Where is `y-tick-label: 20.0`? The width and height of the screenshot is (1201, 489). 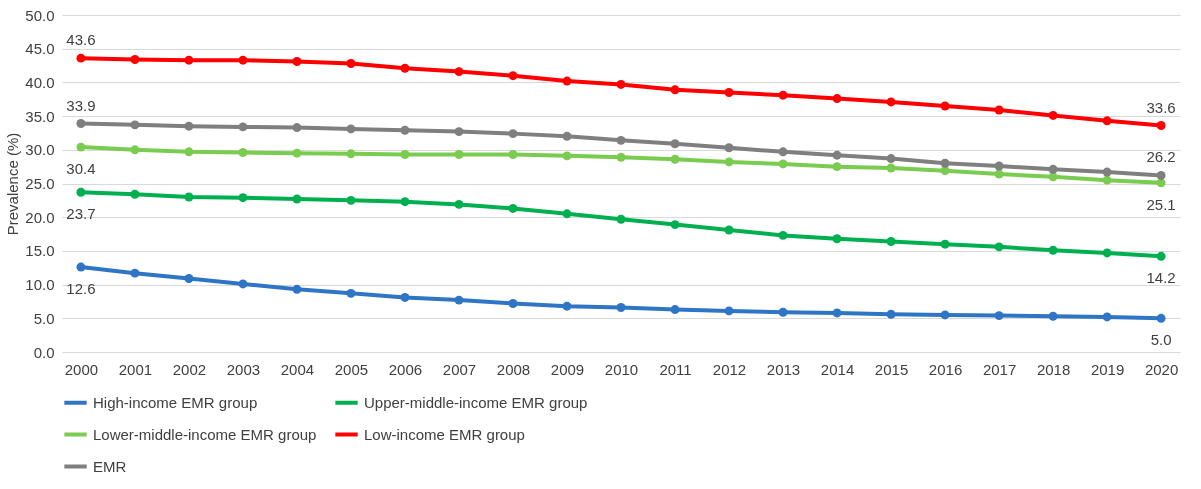 y-tick-label: 20.0 is located at coordinates (40, 217).